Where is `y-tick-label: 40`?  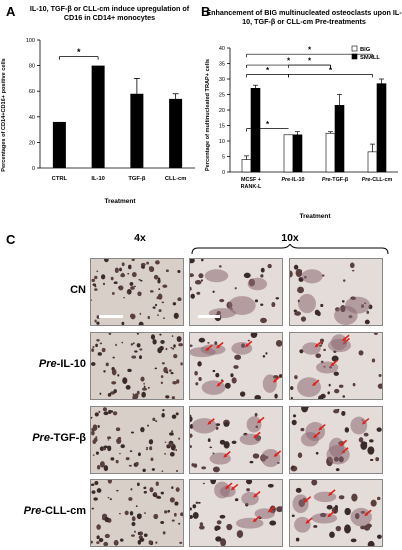
y-tick-label: 40 is located at coordinates (32, 118).